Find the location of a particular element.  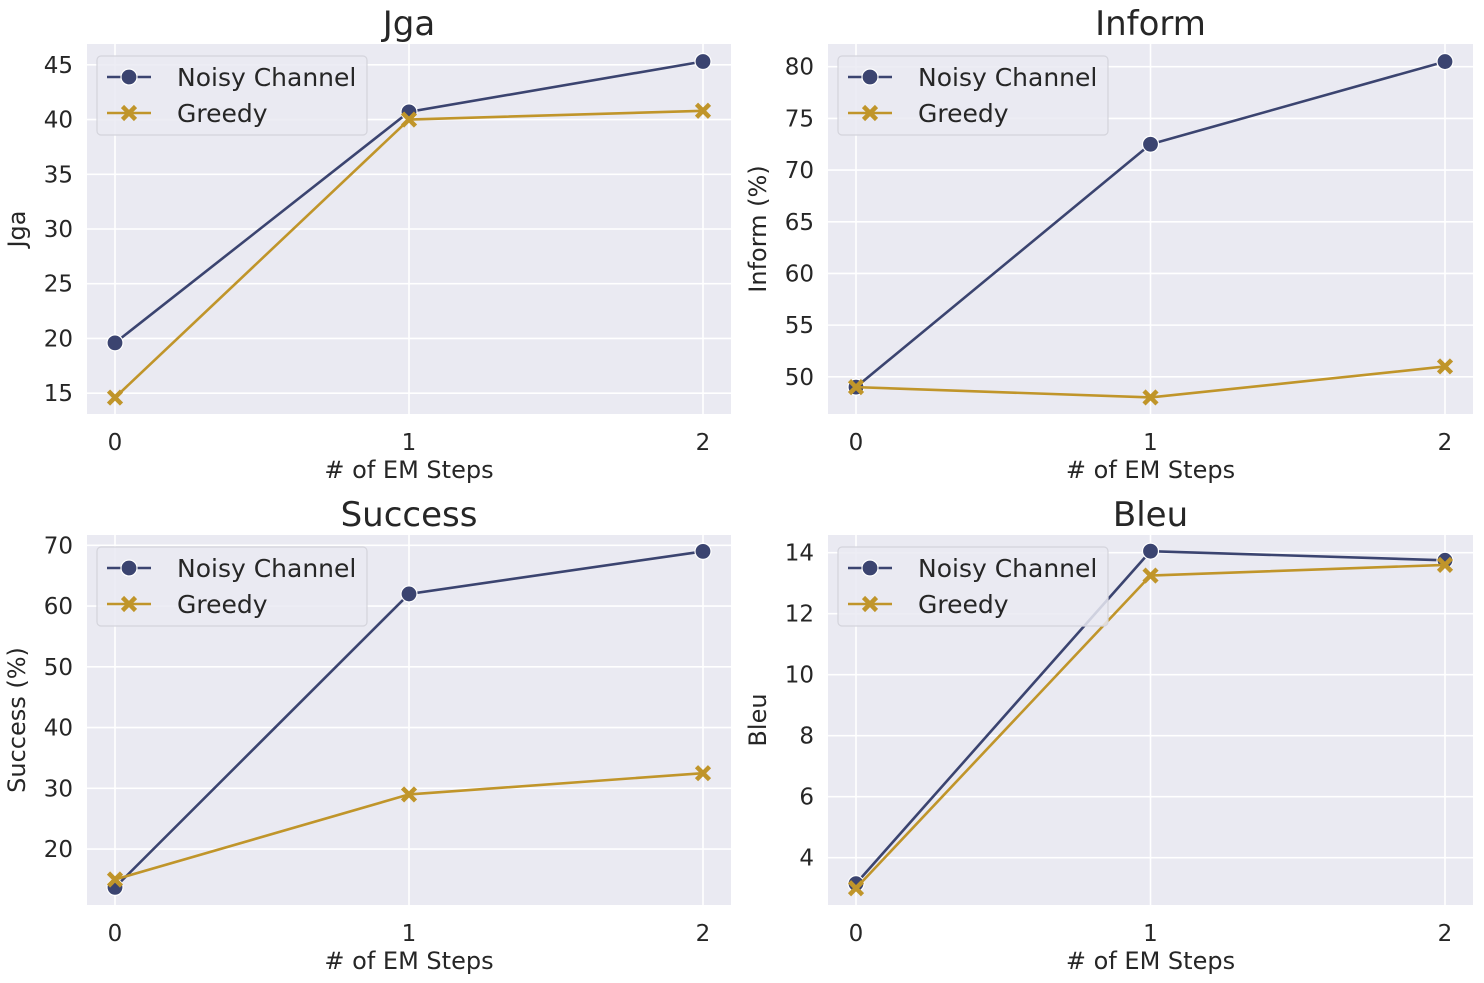

y-tick-label: 80 is located at coordinates (799, 68).